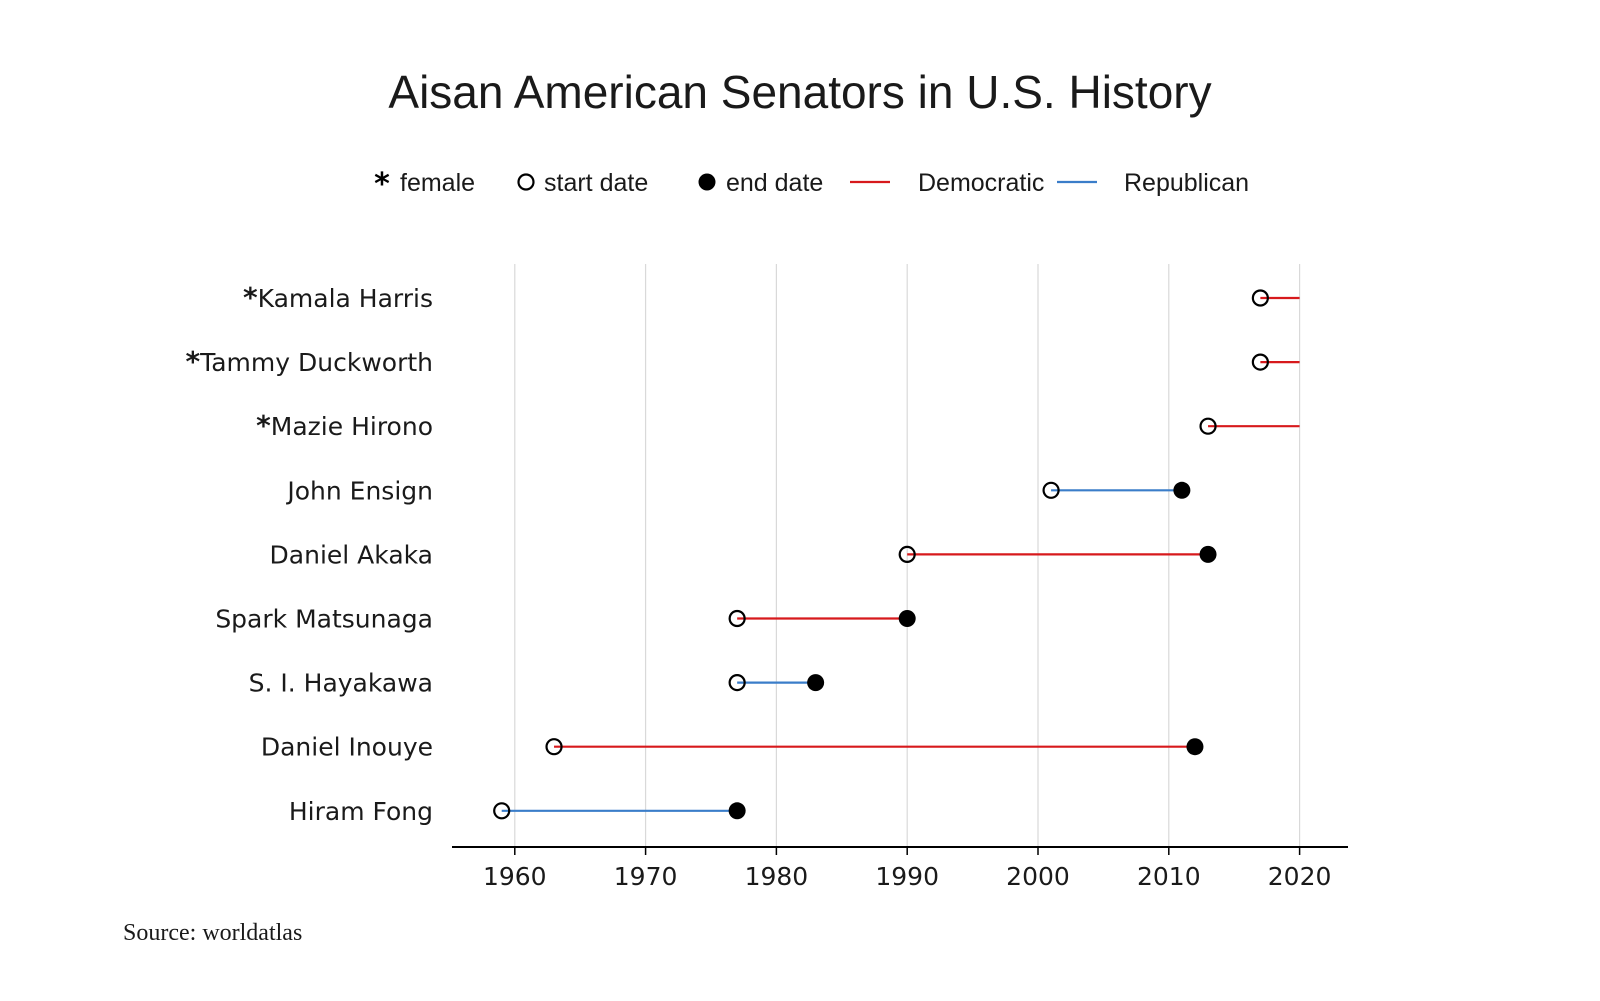 Image resolution: width=1600 pixels, height=1001 pixels. Describe the element at coordinates (1300, 876) in the screenshot. I see `x-tick-label: 2020` at that location.